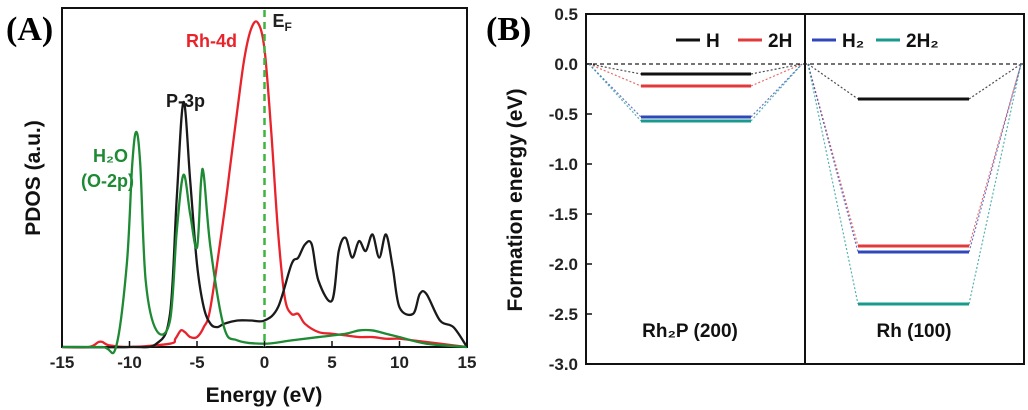  Describe the element at coordinates (922, 41) in the screenshot. I see `legend-label-2h: 2H₂` at that location.